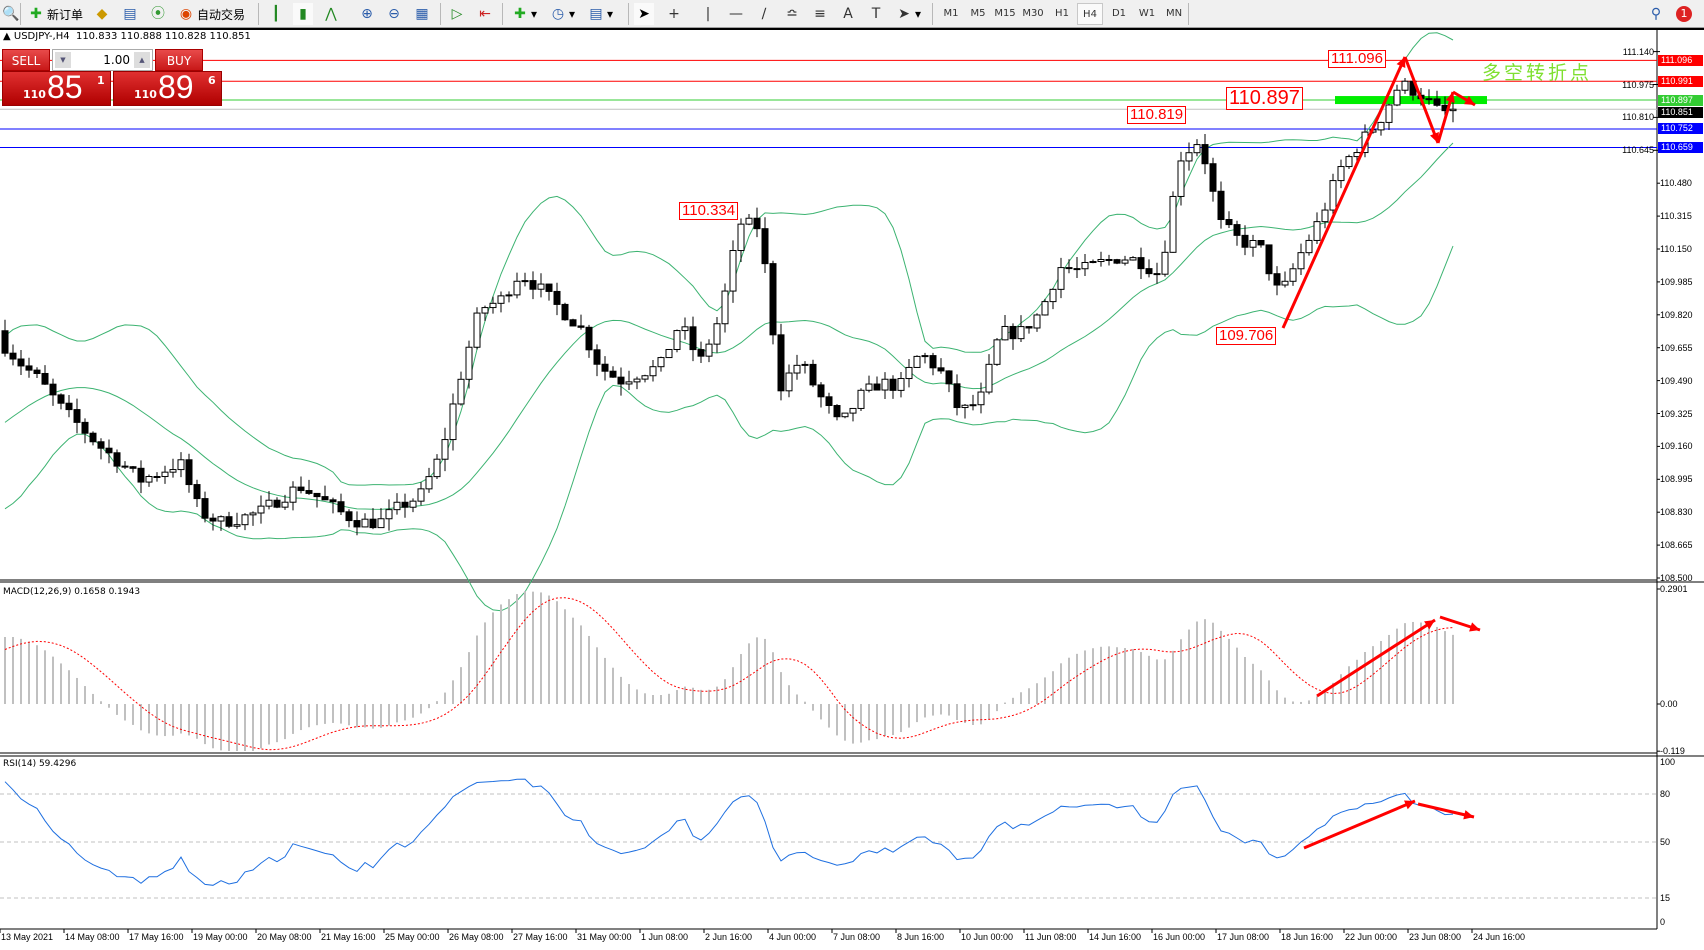  I want to click on buy-price: 110 89 6, so click(167, 87).